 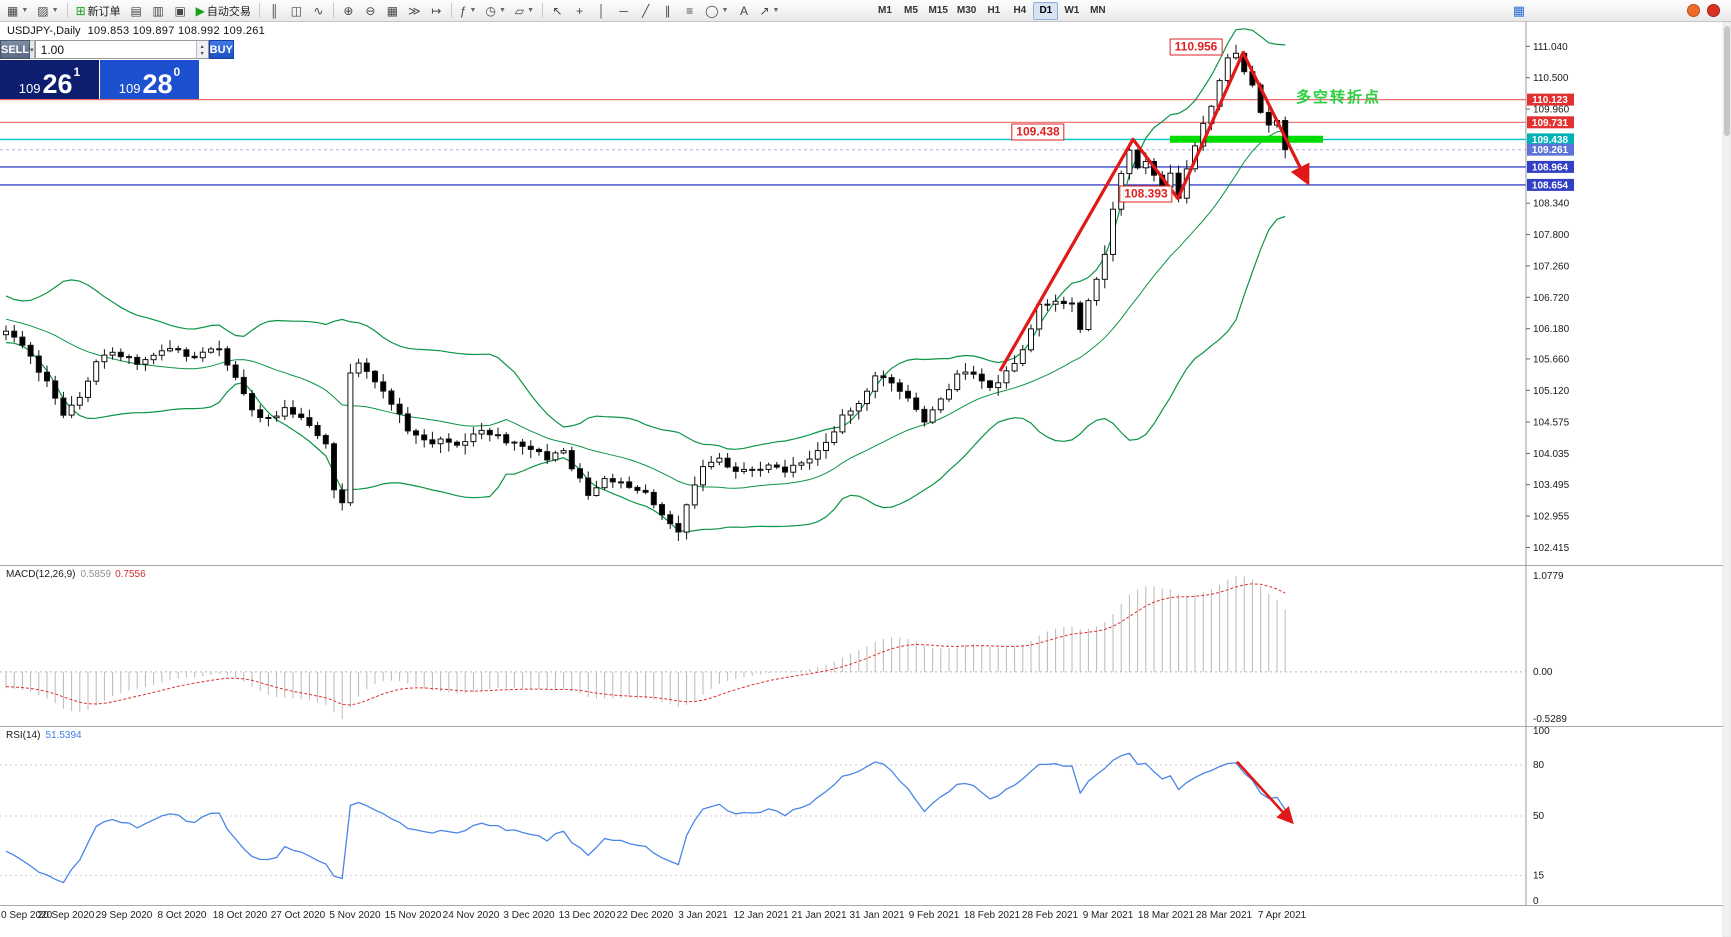 What do you see at coordinates (1550, 167) in the screenshot?
I see `svg-text: 108.964` at bounding box center [1550, 167].